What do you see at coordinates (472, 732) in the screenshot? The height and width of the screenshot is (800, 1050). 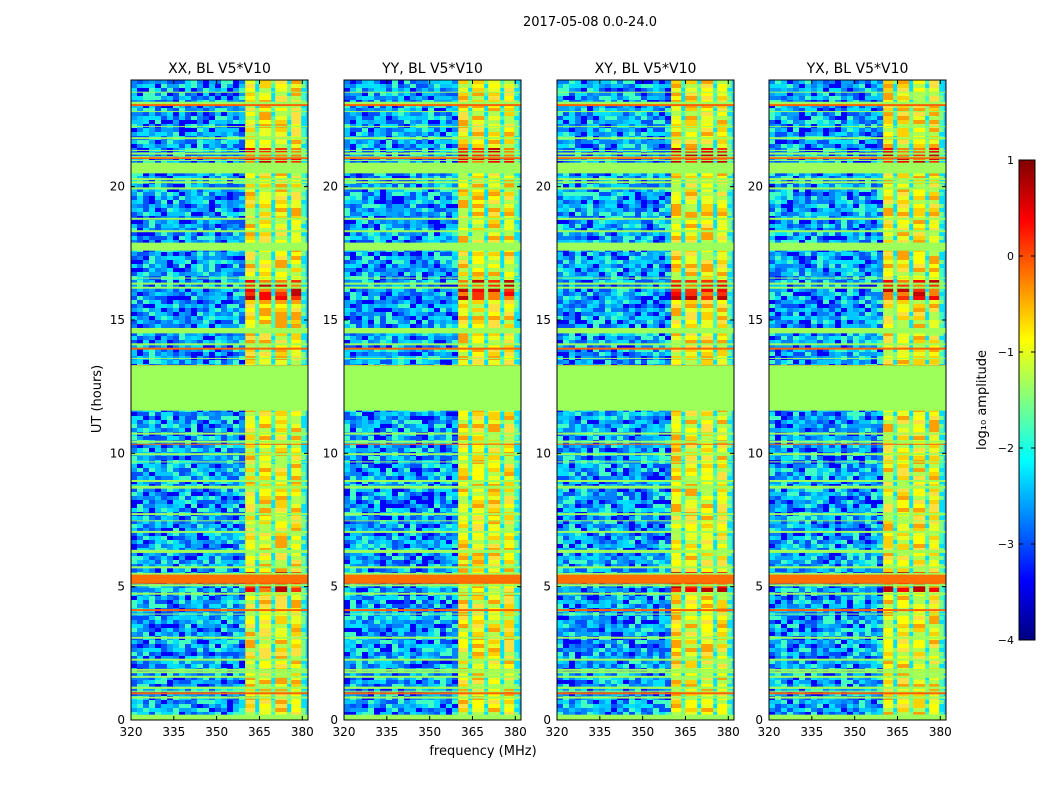 I see `x-tick-label: 365` at bounding box center [472, 732].